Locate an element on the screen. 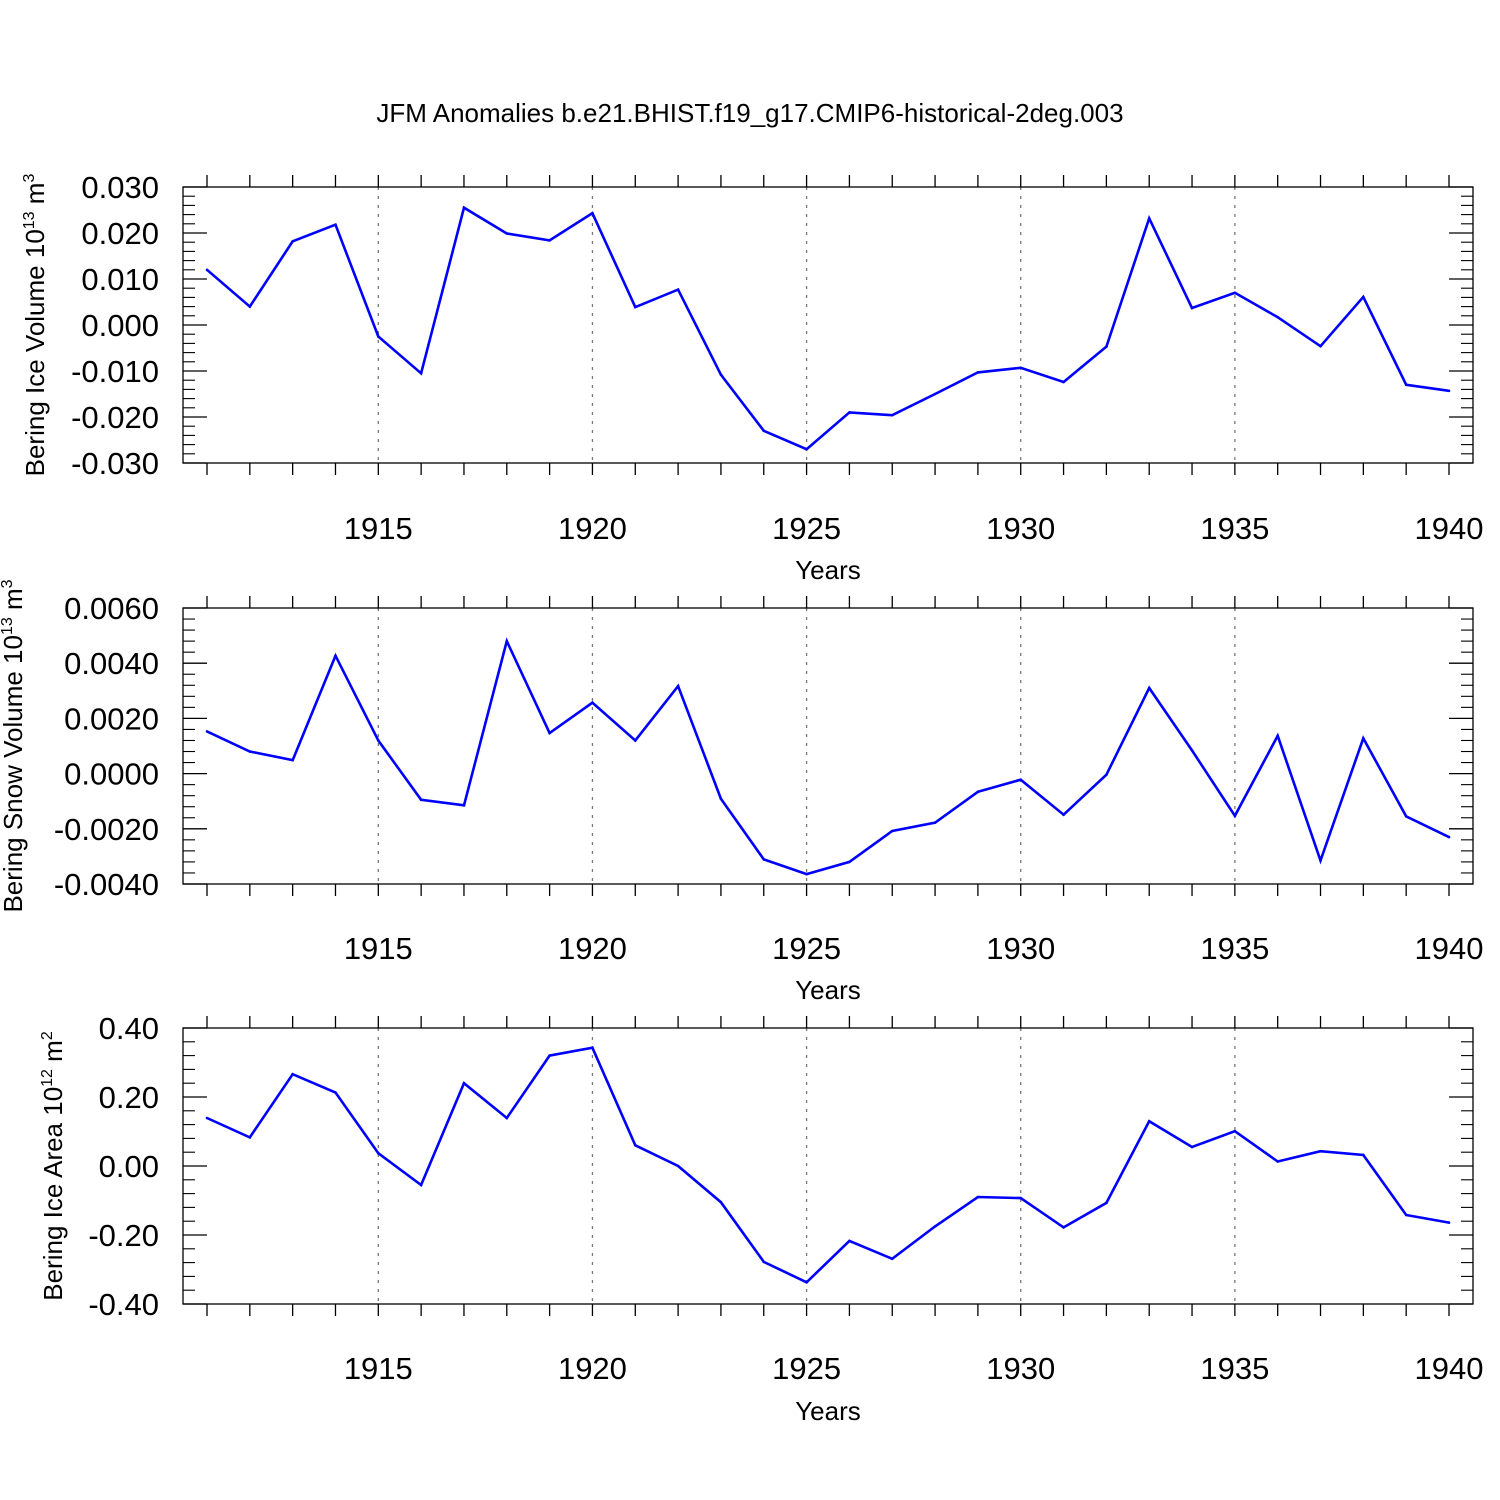 This screenshot has height=1500, width=1500. y-tick-label: -0.40 is located at coordinates (123, 1304).